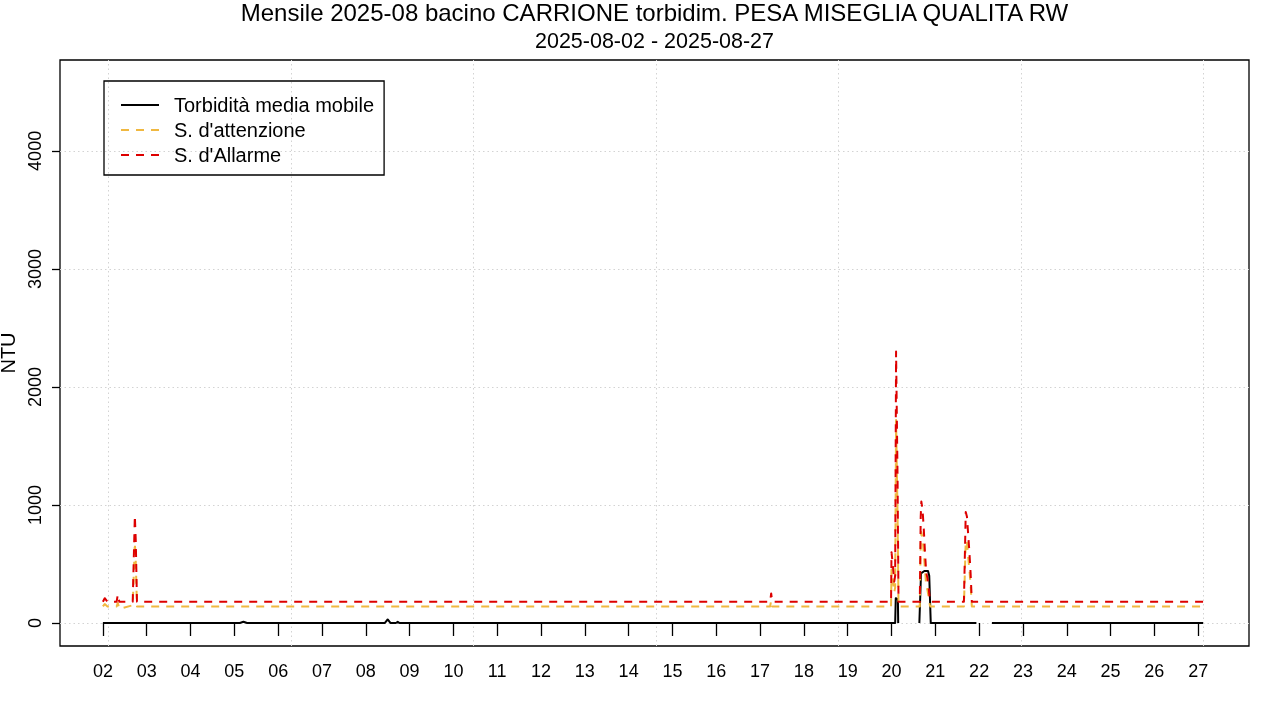 Image resolution: width=1280 pixels, height=720 pixels. What do you see at coordinates (1110, 671) in the screenshot?
I see `x-tick-label: 25` at bounding box center [1110, 671].